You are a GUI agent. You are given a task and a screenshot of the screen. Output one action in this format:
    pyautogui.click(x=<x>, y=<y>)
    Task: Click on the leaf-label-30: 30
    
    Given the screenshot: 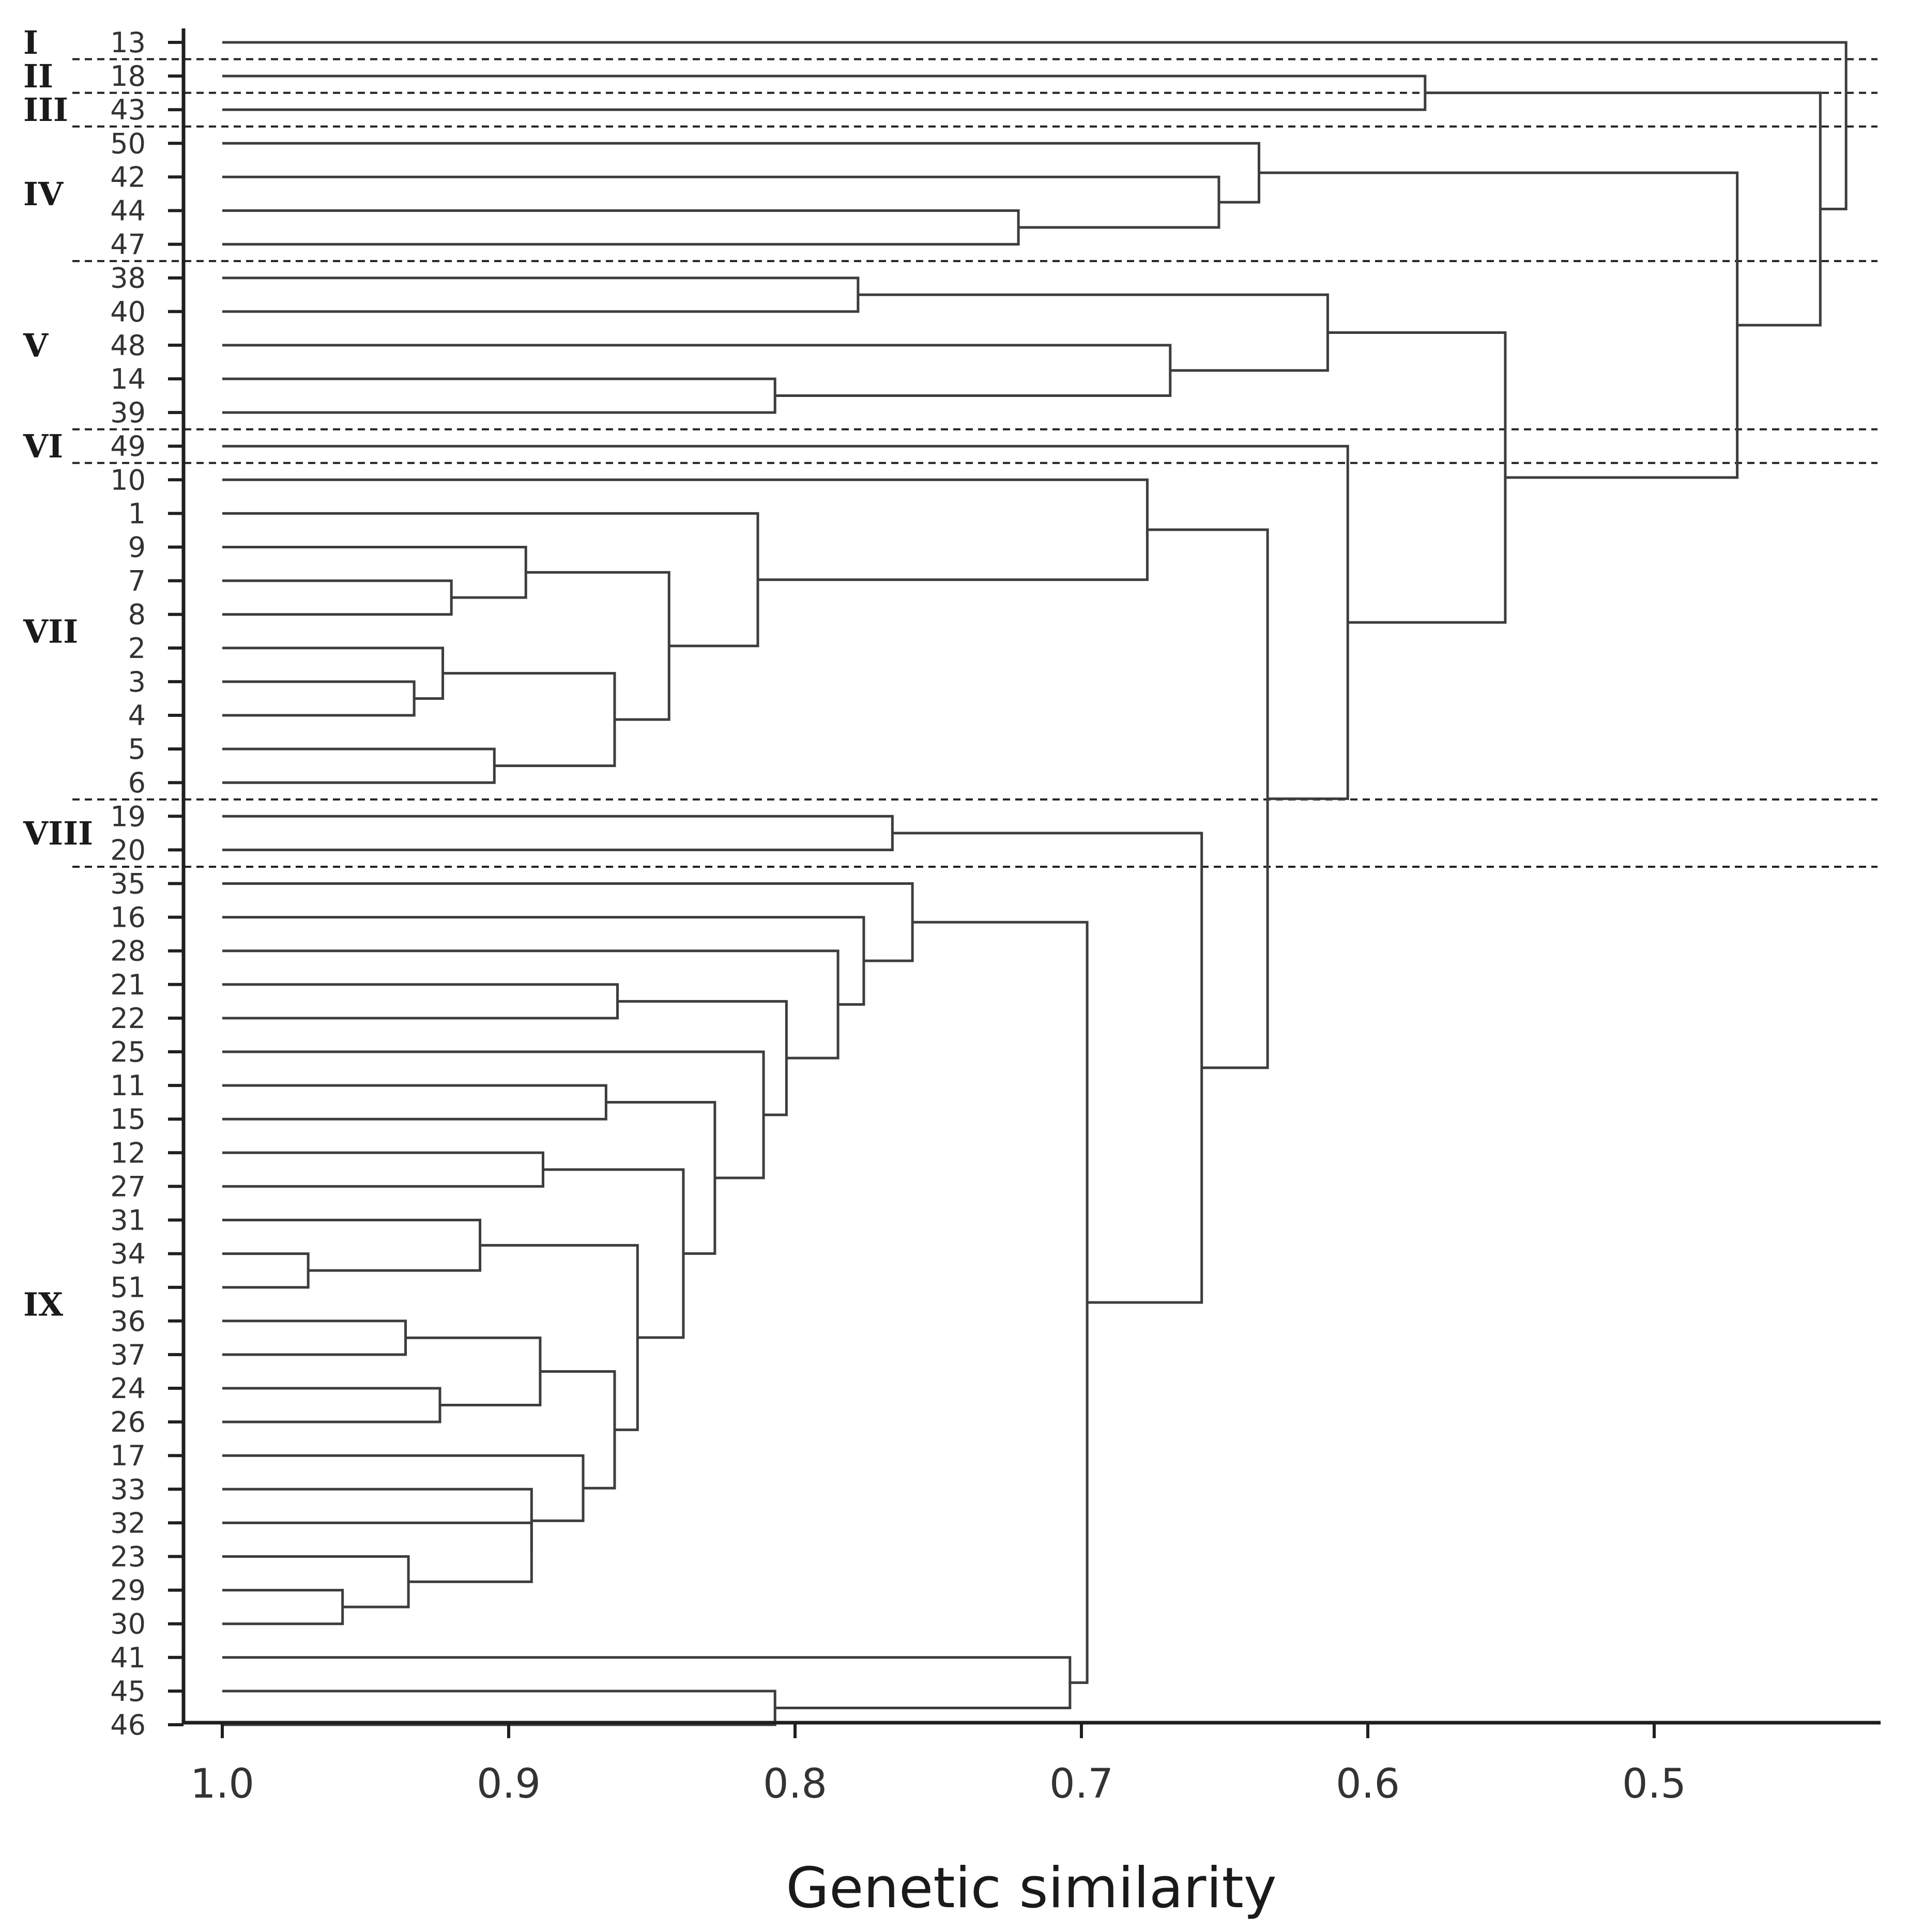 What is the action you would take?
    pyautogui.click(x=128, y=1624)
    